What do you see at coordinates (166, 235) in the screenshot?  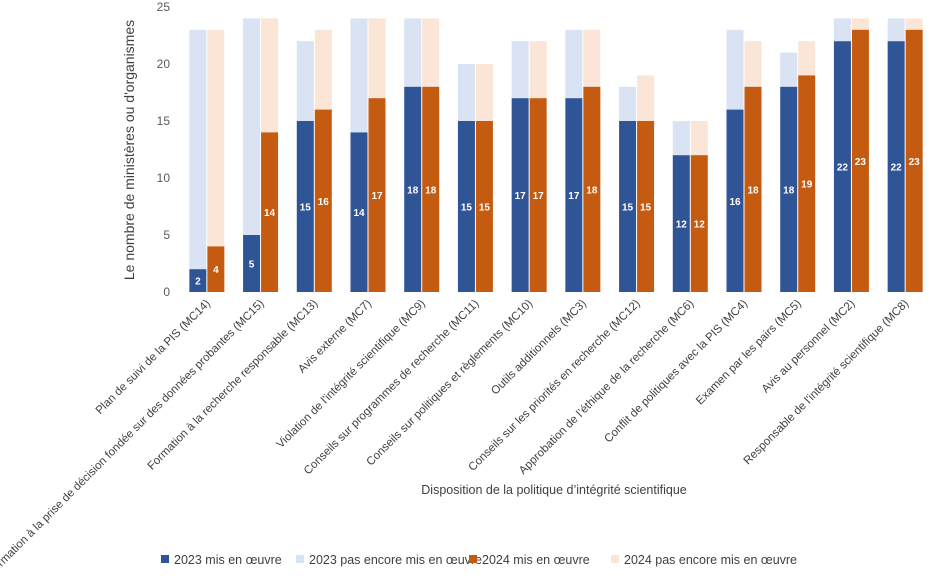 I see `y-tick-label: 5` at bounding box center [166, 235].